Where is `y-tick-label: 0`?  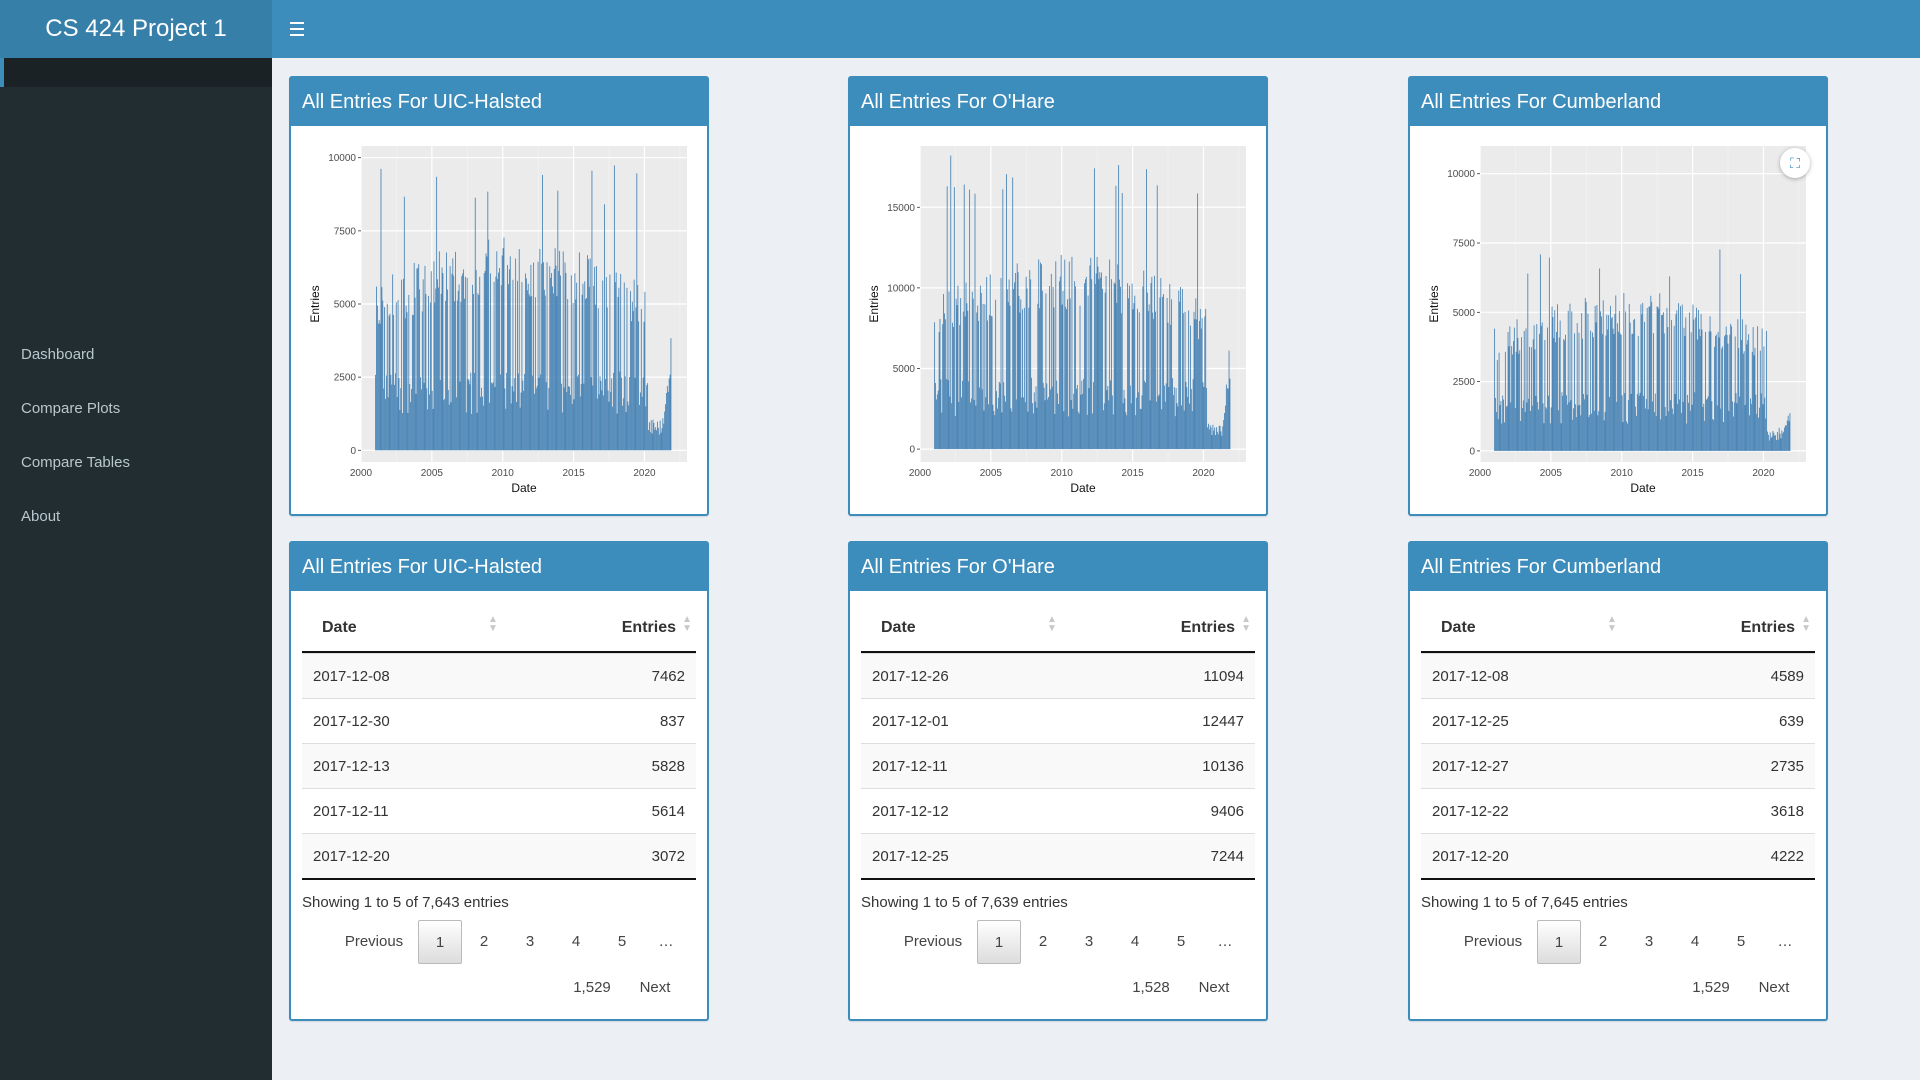
y-tick-label: 0 is located at coordinates (353, 451).